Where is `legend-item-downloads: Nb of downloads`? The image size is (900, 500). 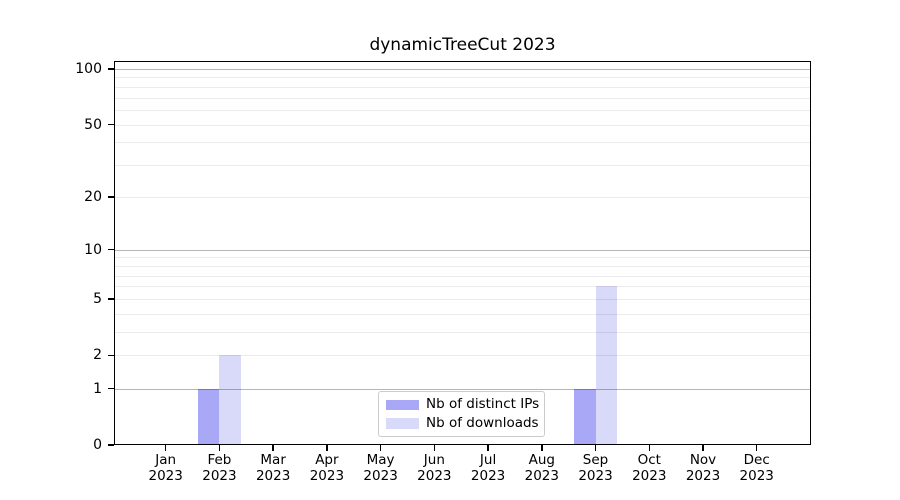 legend-item-downloads: Nb of downloads is located at coordinates (465, 422).